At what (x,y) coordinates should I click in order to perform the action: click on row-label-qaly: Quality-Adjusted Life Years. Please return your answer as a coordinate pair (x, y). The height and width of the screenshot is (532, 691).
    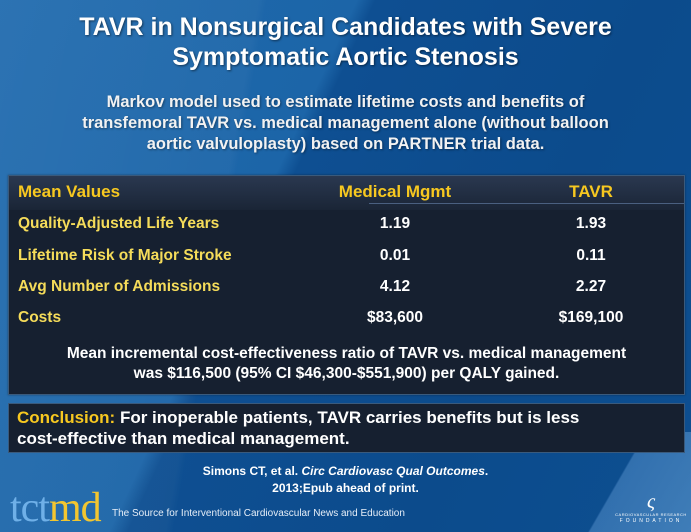
    Looking at the image, I should click on (119, 223).